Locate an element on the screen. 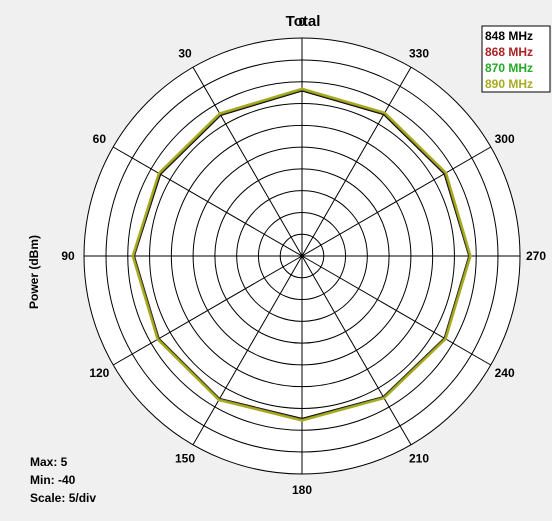  legend: 848 MHz 868 MHz 870 MHz 890 MHz is located at coordinates (516, 59).